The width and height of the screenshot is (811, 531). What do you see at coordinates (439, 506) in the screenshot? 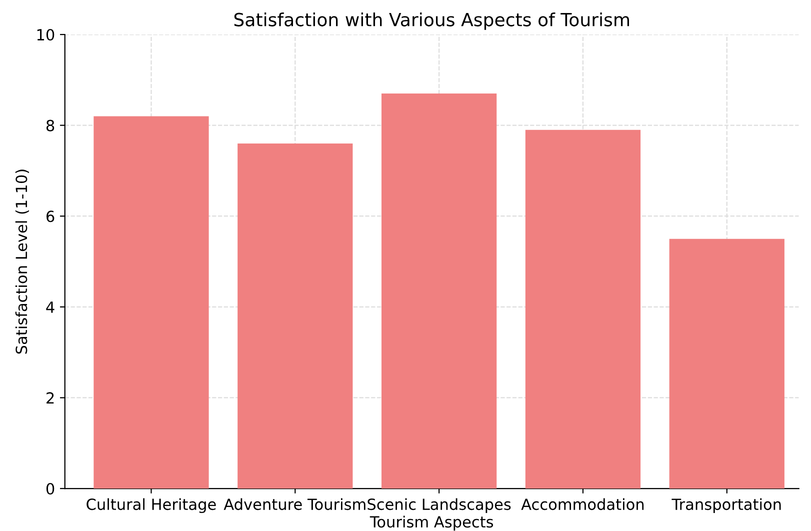
I see `x-tick-label: Scenic Landscapes` at bounding box center [439, 506].